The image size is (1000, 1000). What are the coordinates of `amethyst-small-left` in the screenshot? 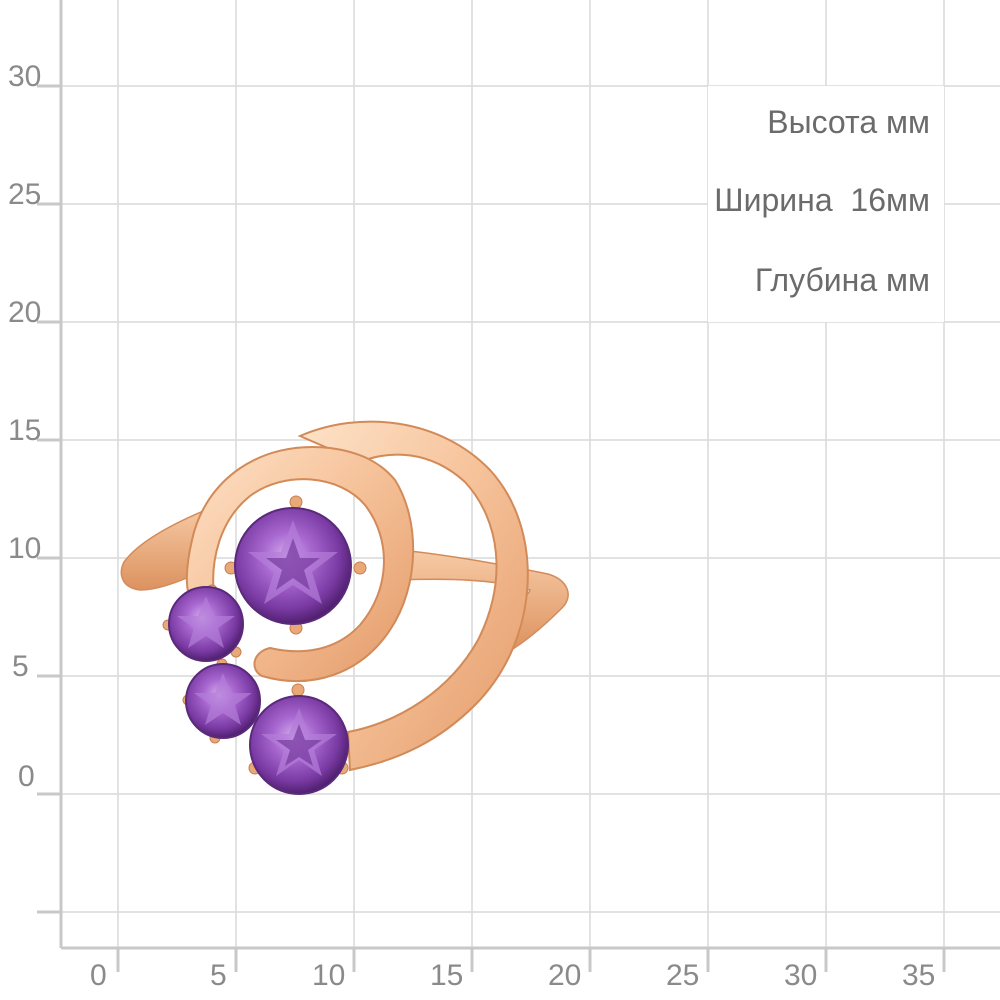 It's located at (206, 624).